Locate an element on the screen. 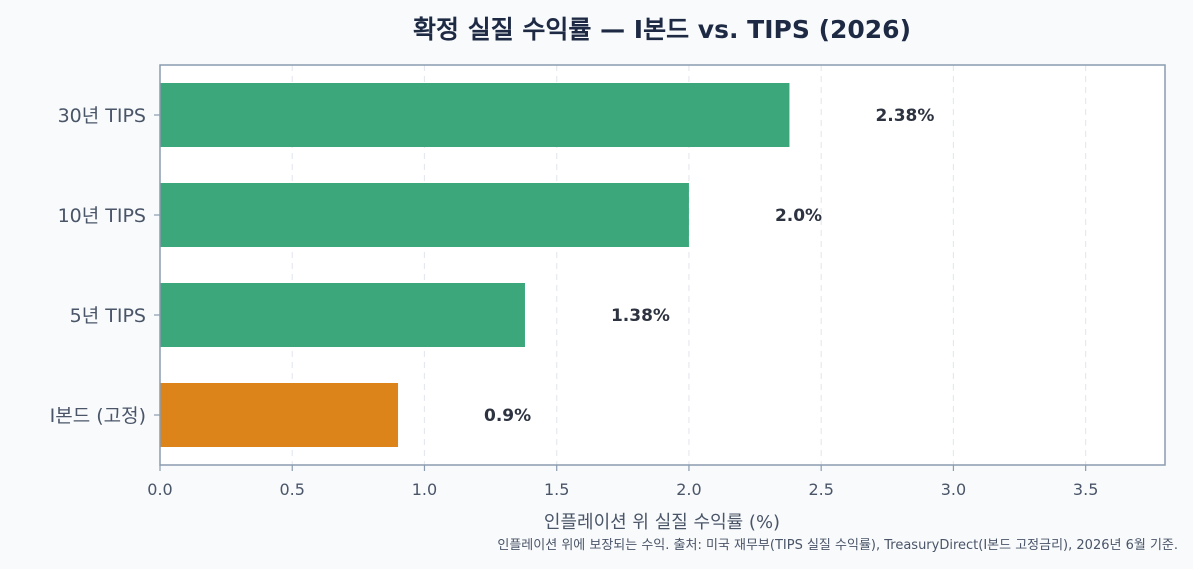 This screenshot has height=569, width=1193. x-tick-label: 3.0 is located at coordinates (953, 489).